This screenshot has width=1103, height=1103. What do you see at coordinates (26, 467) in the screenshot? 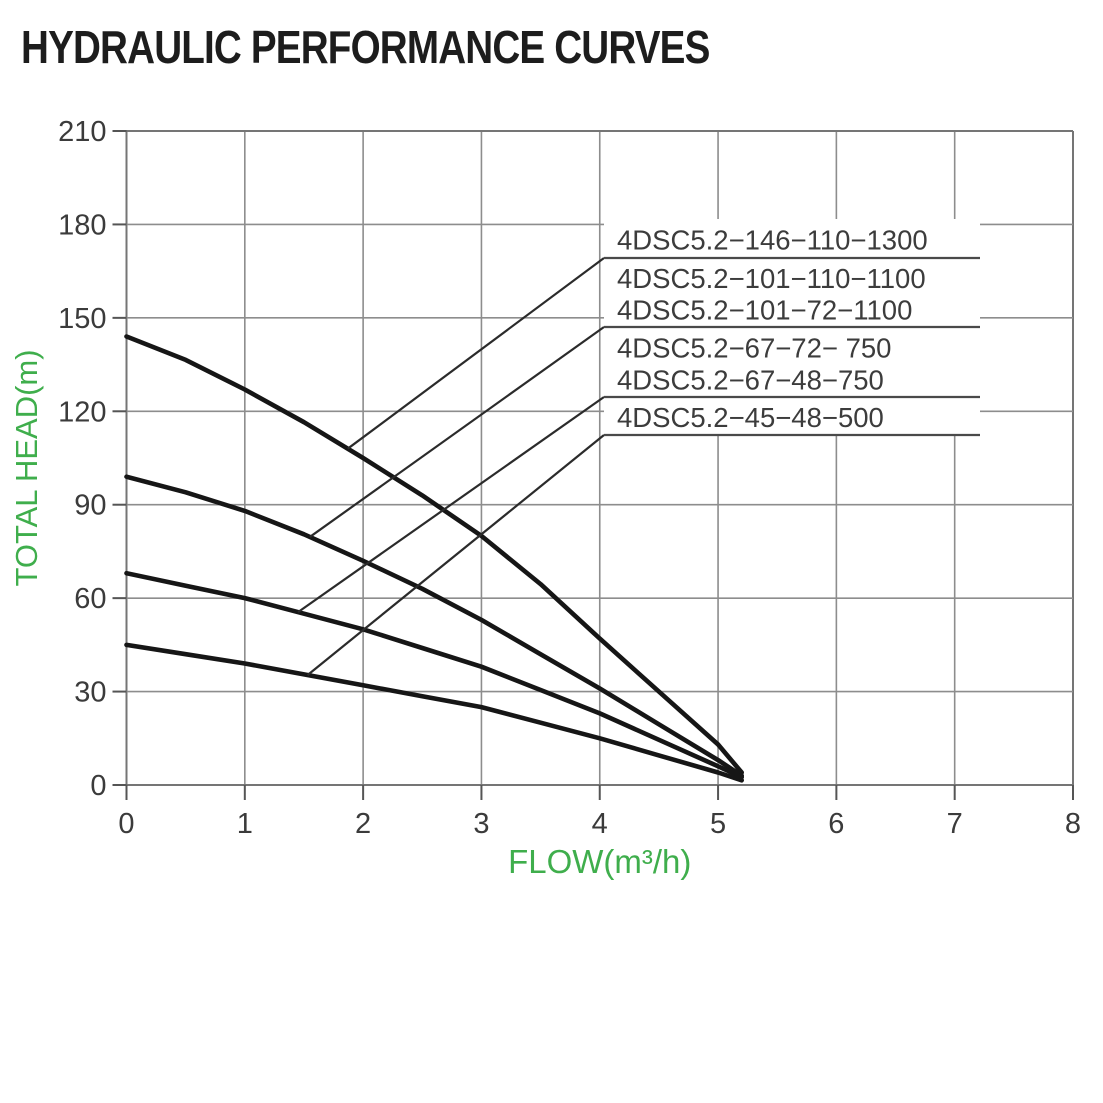
I see `y-axis-title: TOTAL HEAD(m)` at bounding box center [26, 467].